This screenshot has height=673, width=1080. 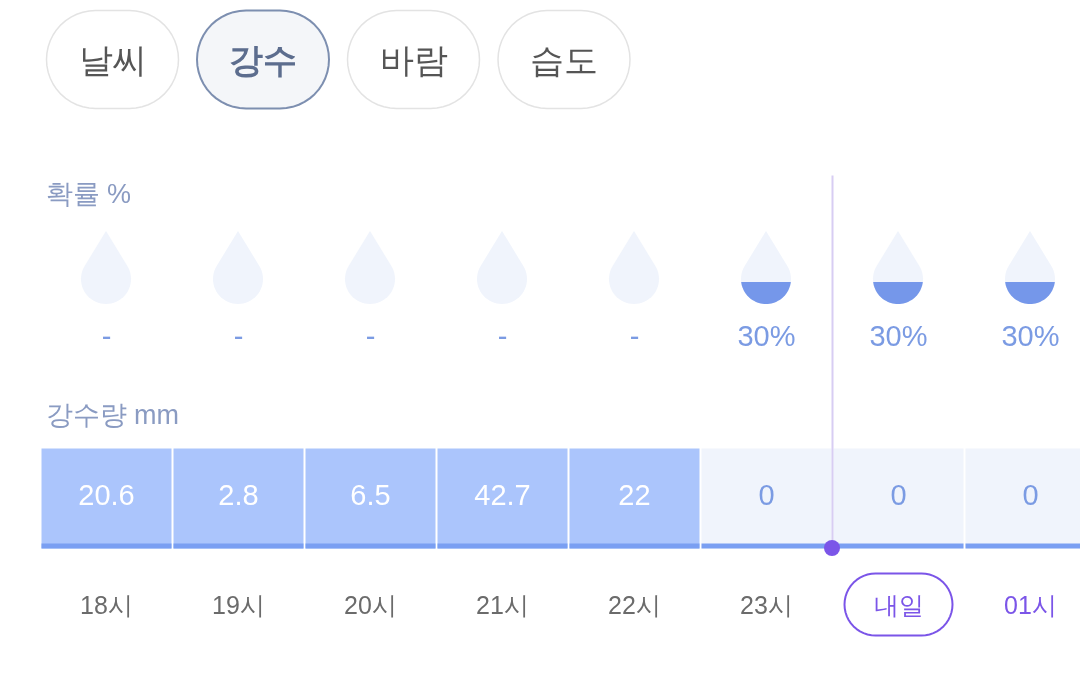 I want to click on category-label: 바람, so click(x=413, y=59).